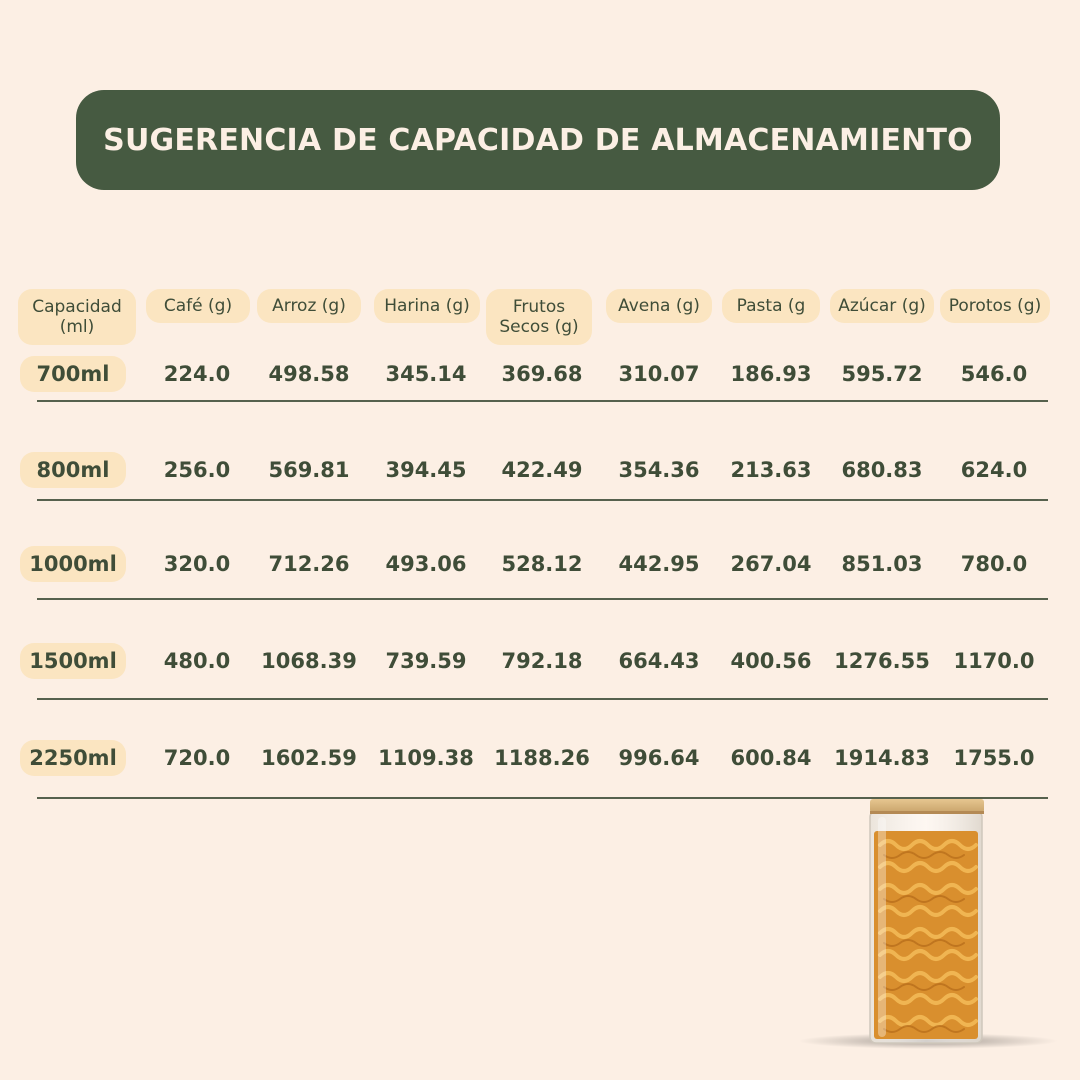 The width and height of the screenshot is (1080, 1080). Describe the element at coordinates (882, 661) in the screenshot. I see `table-cell: 1276.55` at that location.